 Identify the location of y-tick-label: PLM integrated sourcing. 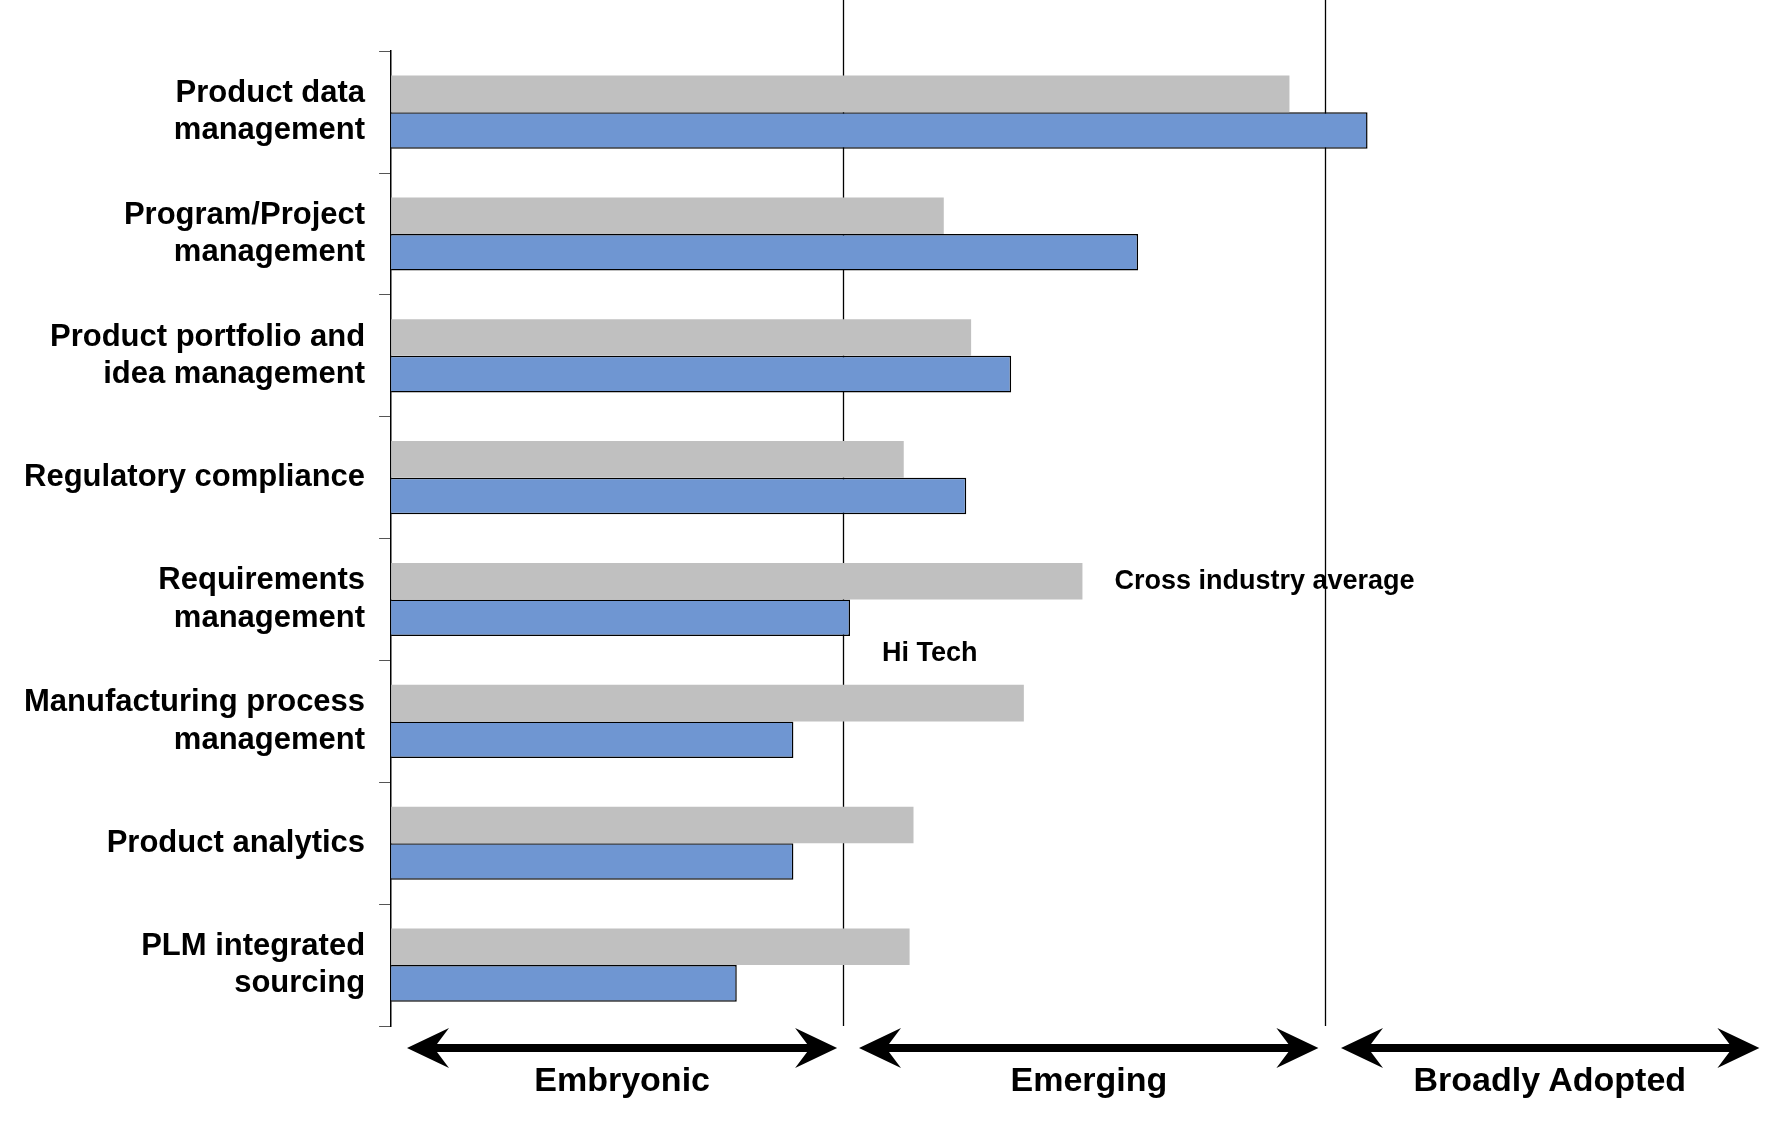
(253, 963).